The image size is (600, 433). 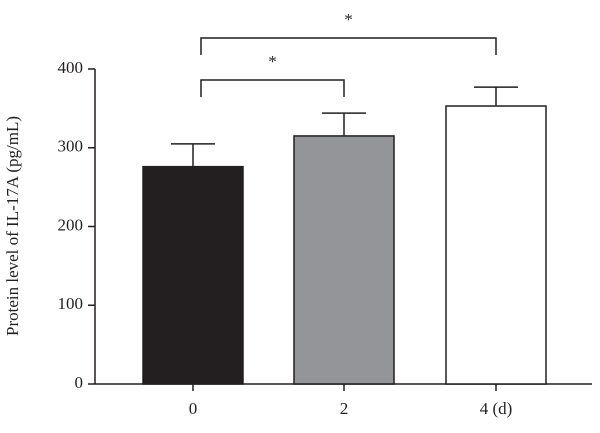 I want to click on y-tick-label: 200, so click(x=71, y=224).